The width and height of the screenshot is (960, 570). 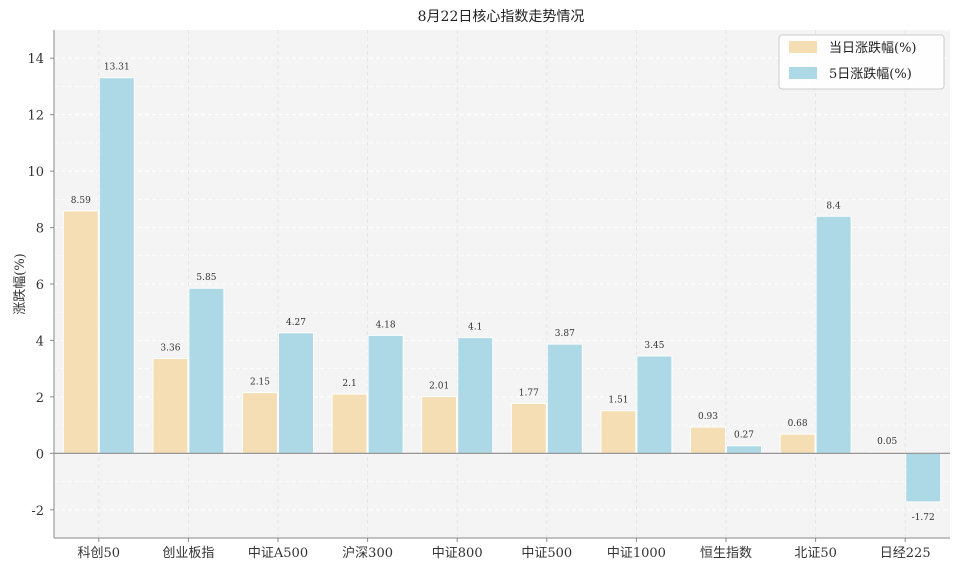 What do you see at coordinates (744, 436) in the screenshot?
I see `data-label-series-1-7: 0.27` at bounding box center [744, 436].